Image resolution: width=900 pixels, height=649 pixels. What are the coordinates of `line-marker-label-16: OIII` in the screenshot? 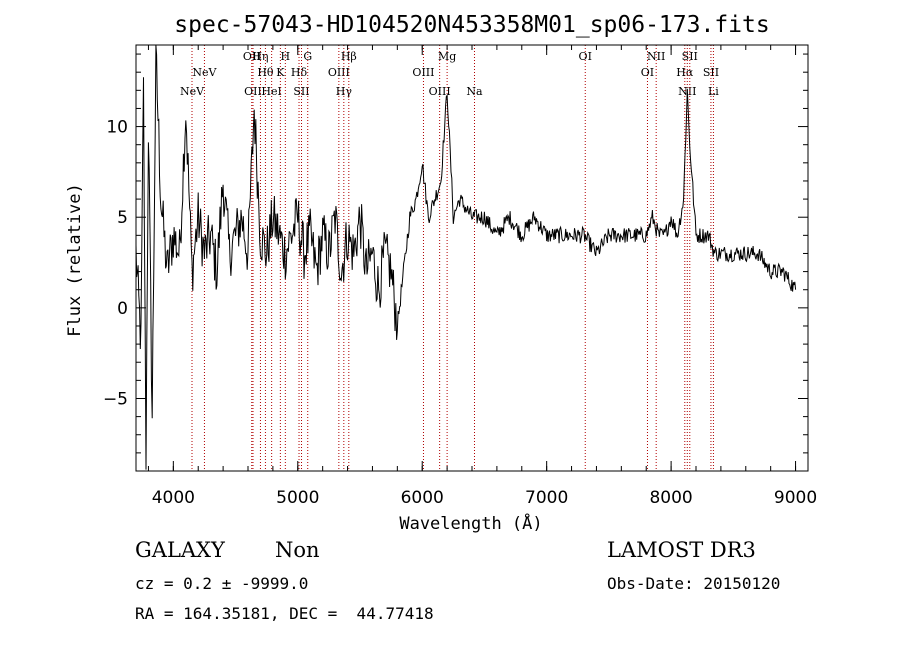 It's located at (440, 91).